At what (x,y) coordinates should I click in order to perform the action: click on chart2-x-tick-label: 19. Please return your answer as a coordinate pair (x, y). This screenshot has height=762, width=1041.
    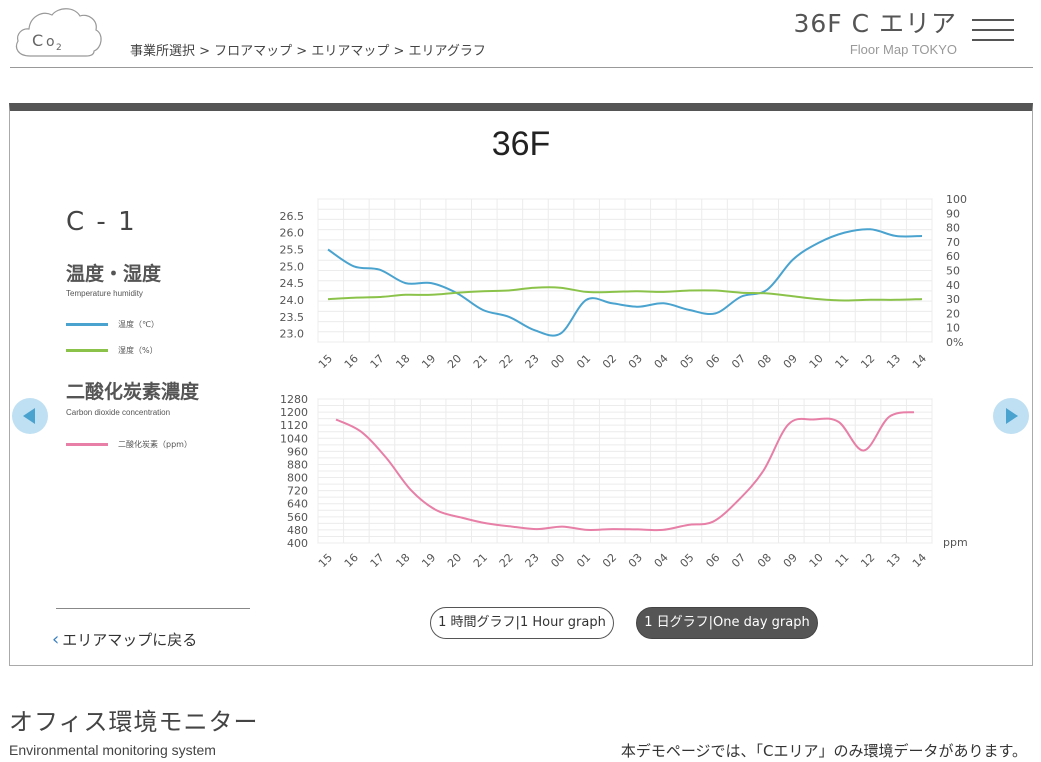
    Looking at the image, I should click on (428, 560).